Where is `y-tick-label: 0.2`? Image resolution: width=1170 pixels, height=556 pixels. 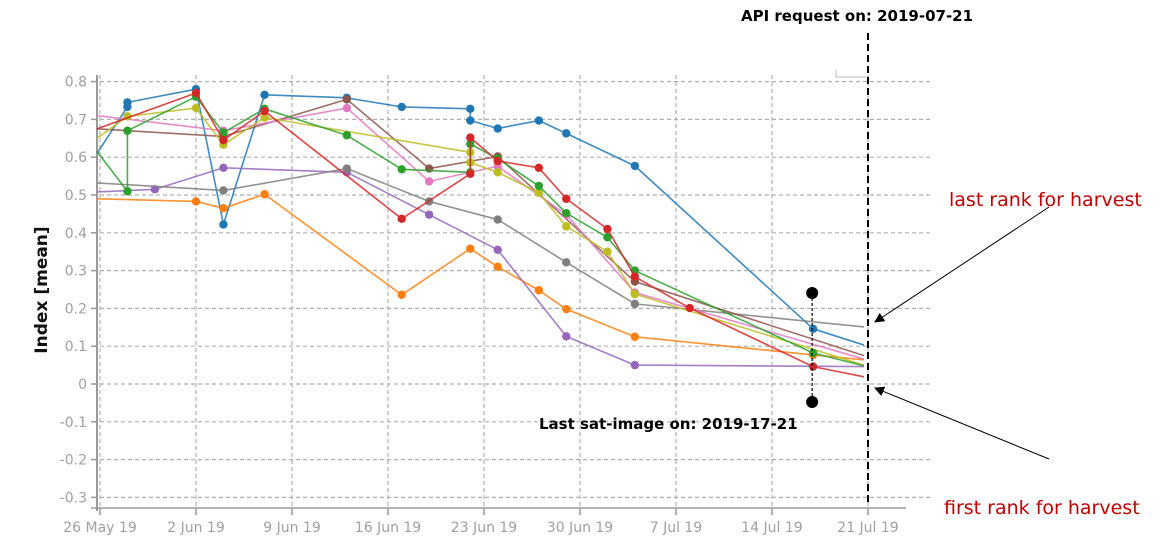
y-tick-label: 0.2 is located at coordinates (76, 309).